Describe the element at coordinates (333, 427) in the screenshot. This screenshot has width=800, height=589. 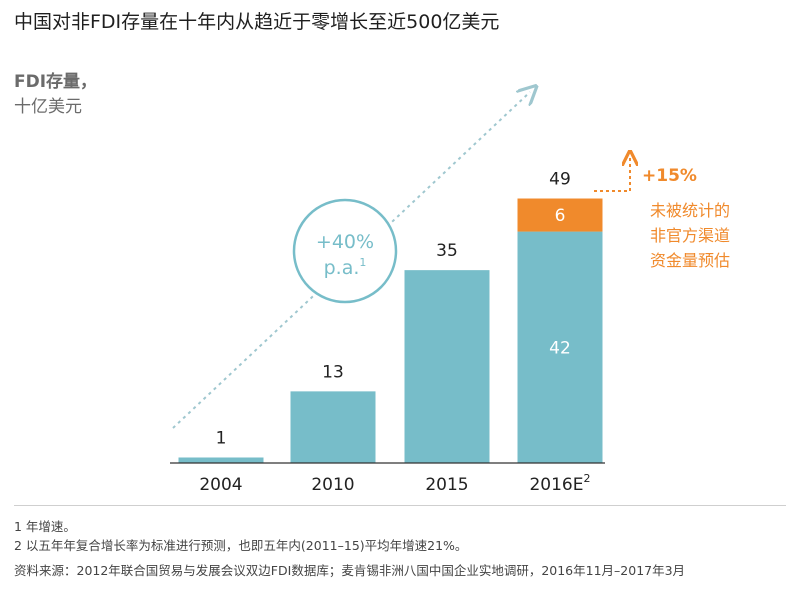
I see `bar-2010` at that location.